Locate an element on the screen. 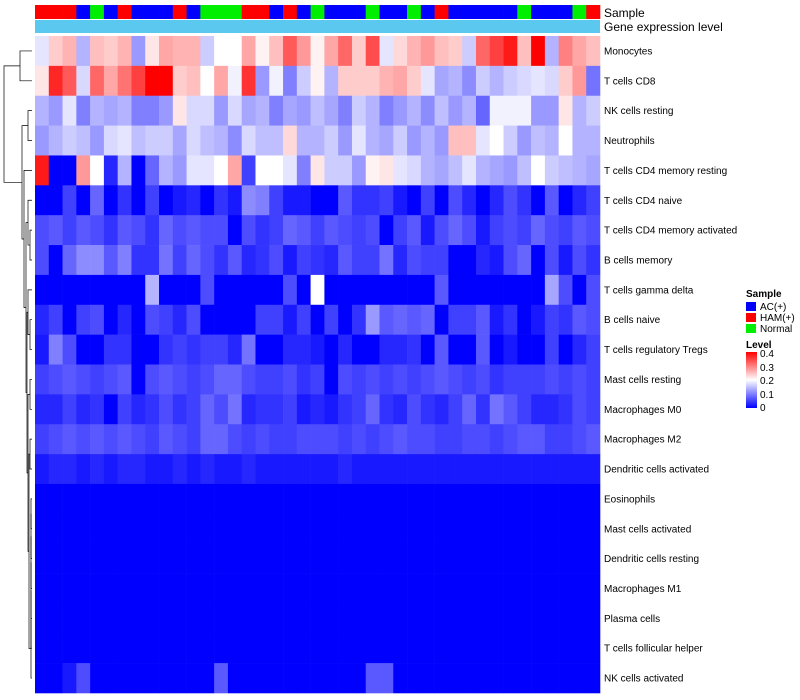  gene-expression-annotation-label: Gene expression level is located at coordinates (663, 27).